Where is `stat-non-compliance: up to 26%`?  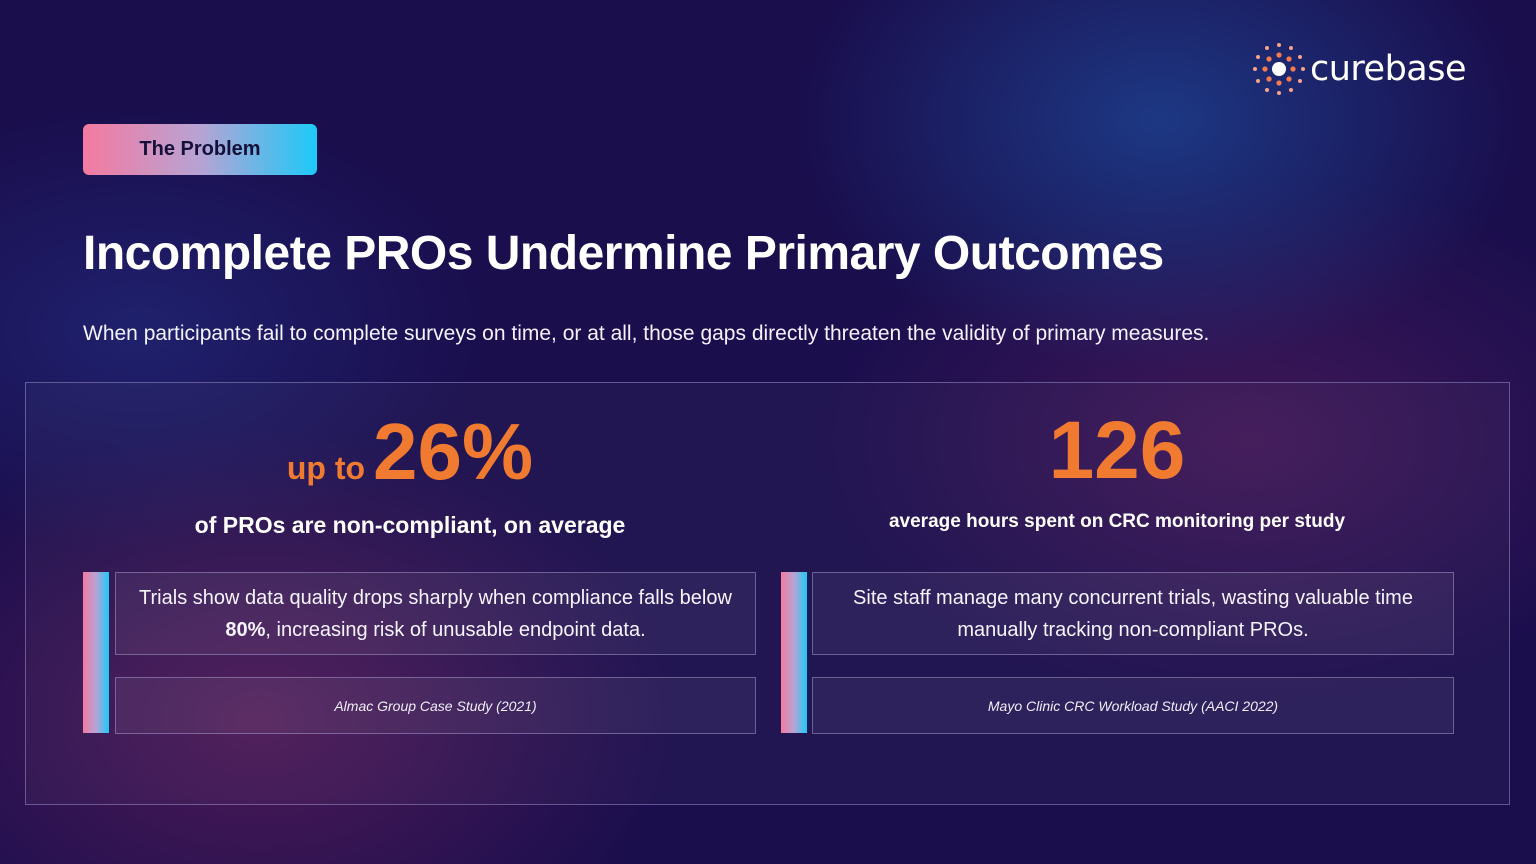
stat-non-compliance: up to 26% is located at coordinates (410, 452).